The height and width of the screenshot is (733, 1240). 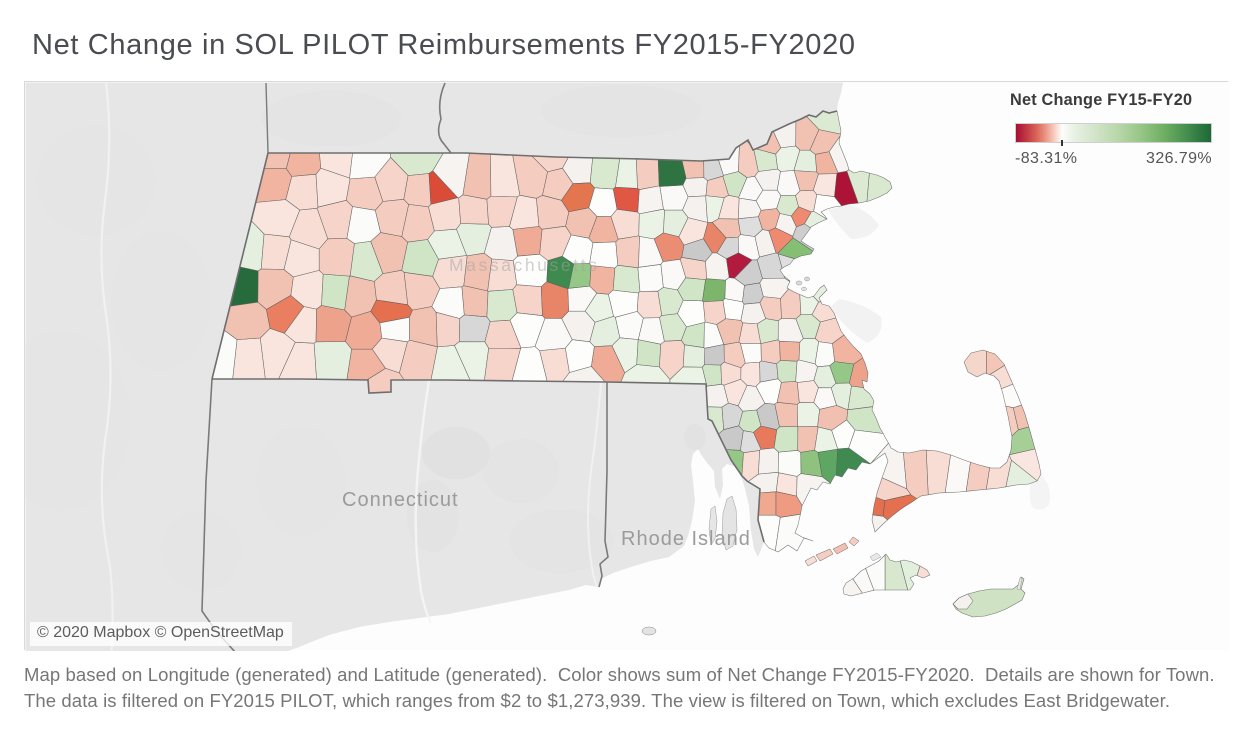 I want to click on svg-text: Rhode Island, so click(x=686, y=539).